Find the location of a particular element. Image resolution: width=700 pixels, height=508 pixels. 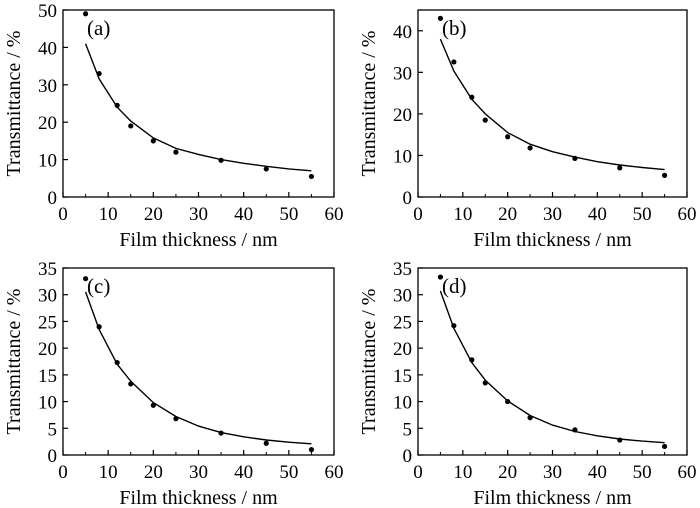

y-tick-label: 35 is located at coordinates (402, 269).